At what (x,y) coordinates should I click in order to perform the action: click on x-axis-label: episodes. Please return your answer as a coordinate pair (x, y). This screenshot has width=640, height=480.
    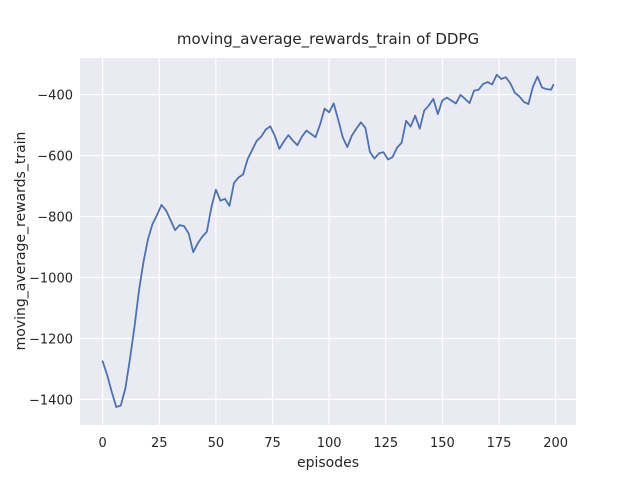
    Looking at the image, I should click on (328, 463).